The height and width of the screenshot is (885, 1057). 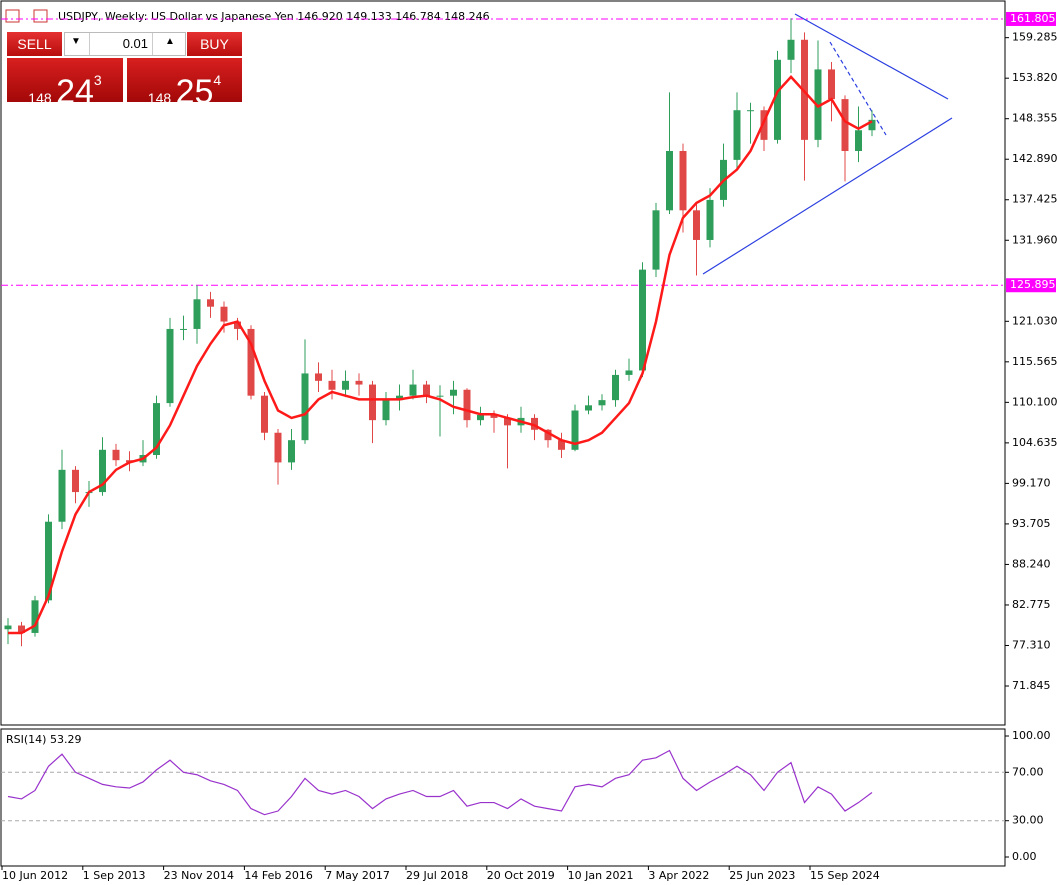 I want to click on ask-big: 148, so click(x=159, y=98).